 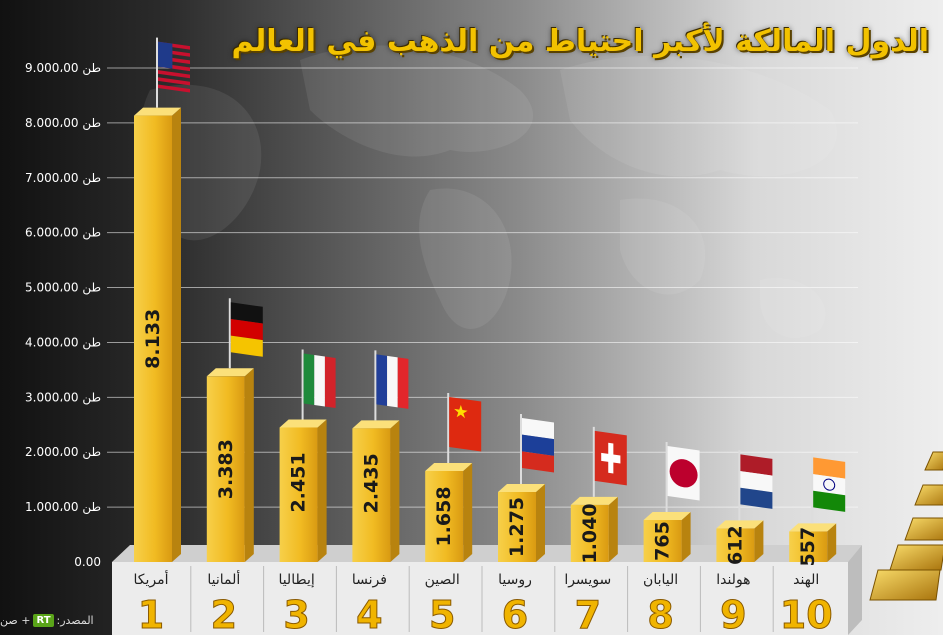 I want to click on source-credit: المصدر: RT + صن, so click(x=47, y=620).